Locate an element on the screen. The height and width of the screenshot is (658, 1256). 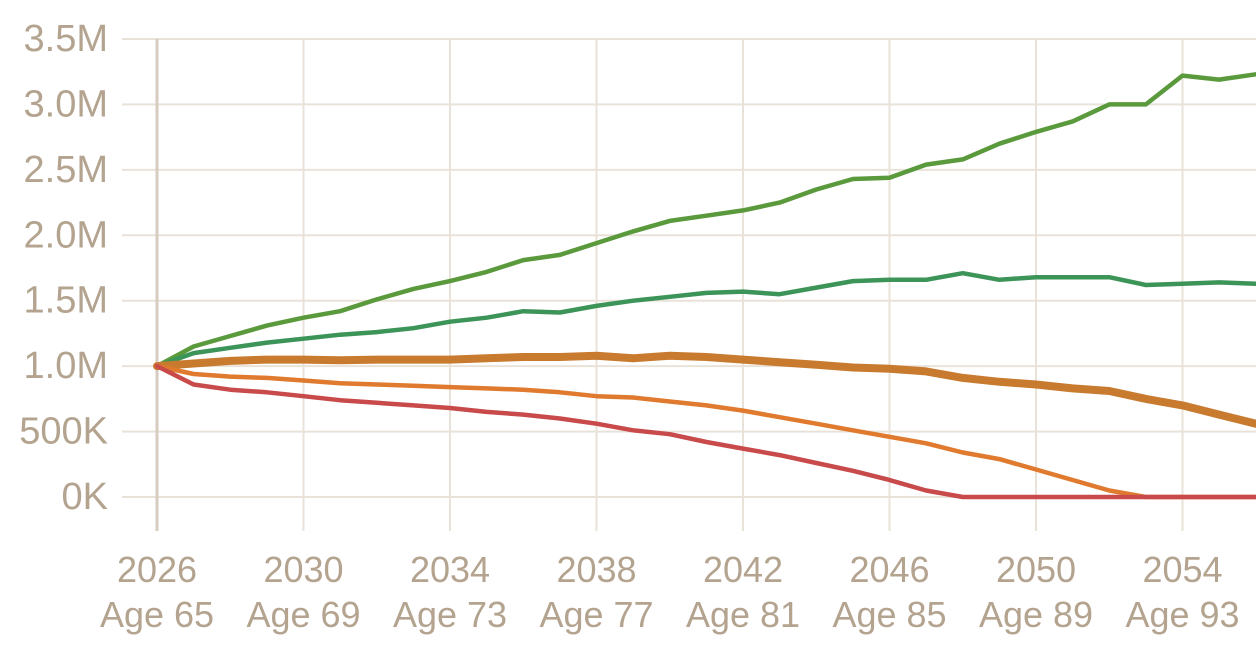
x-tick-year-label: 2038 is located at coordinates (596, 569).